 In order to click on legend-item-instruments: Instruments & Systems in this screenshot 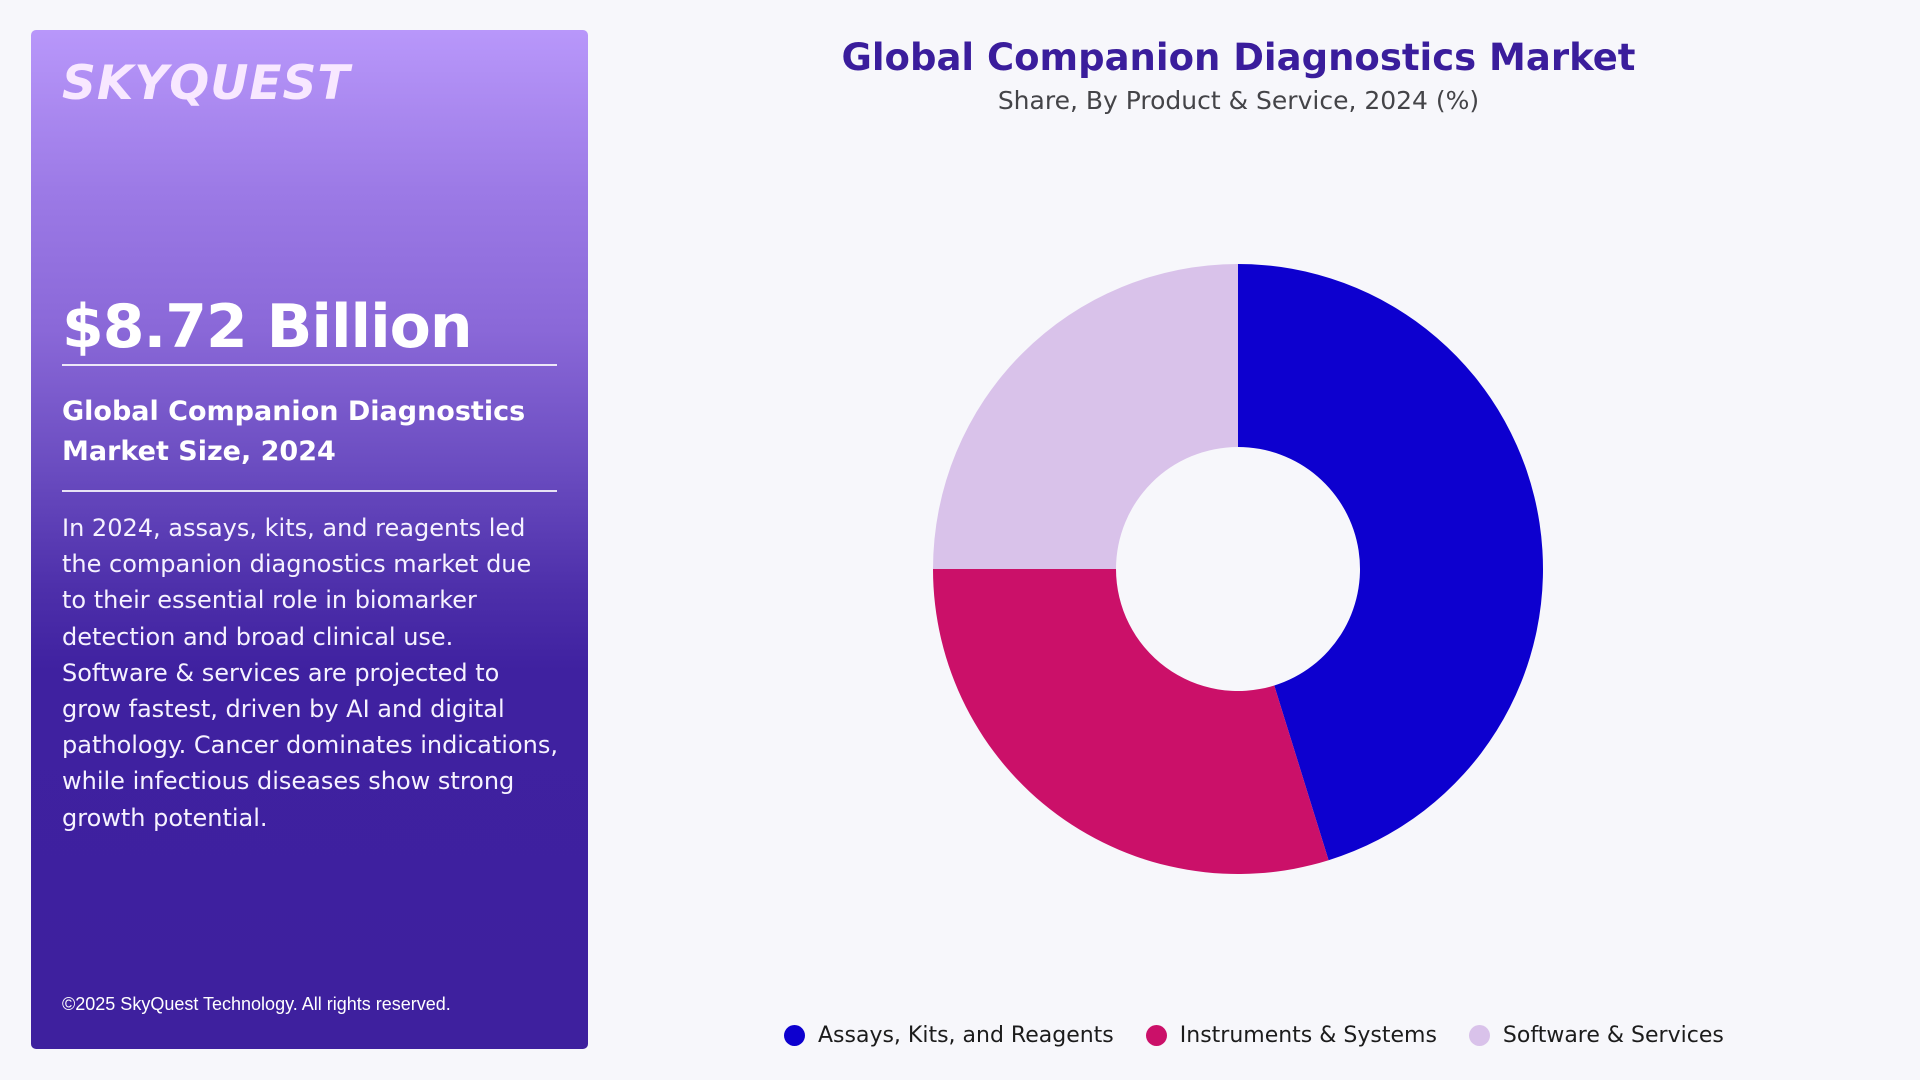, I will do `click(1291, 1035)`.